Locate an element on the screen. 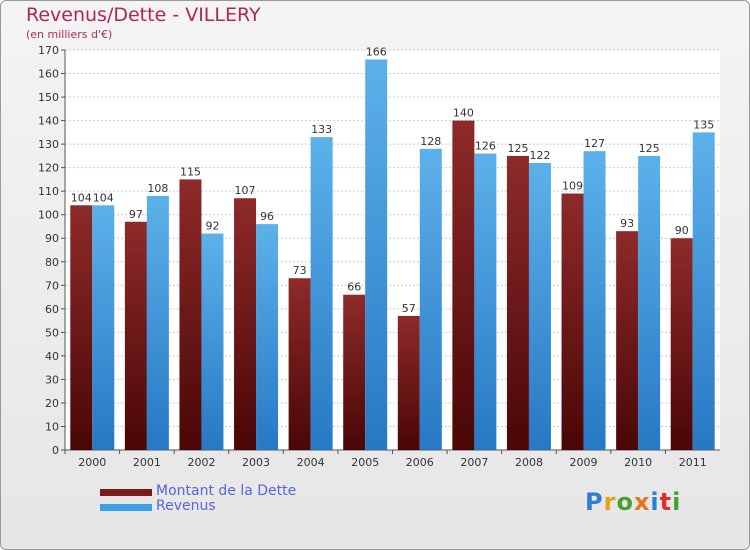 The width and height of the screenshot is (750, 550). x-tick-label: 2008 is located at coordinates (529, 462).